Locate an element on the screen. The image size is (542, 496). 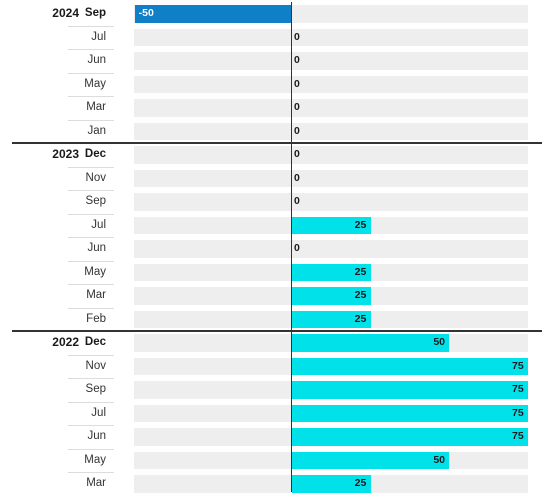
chart-row: Jul 75 is located at coordinates (271, 414).